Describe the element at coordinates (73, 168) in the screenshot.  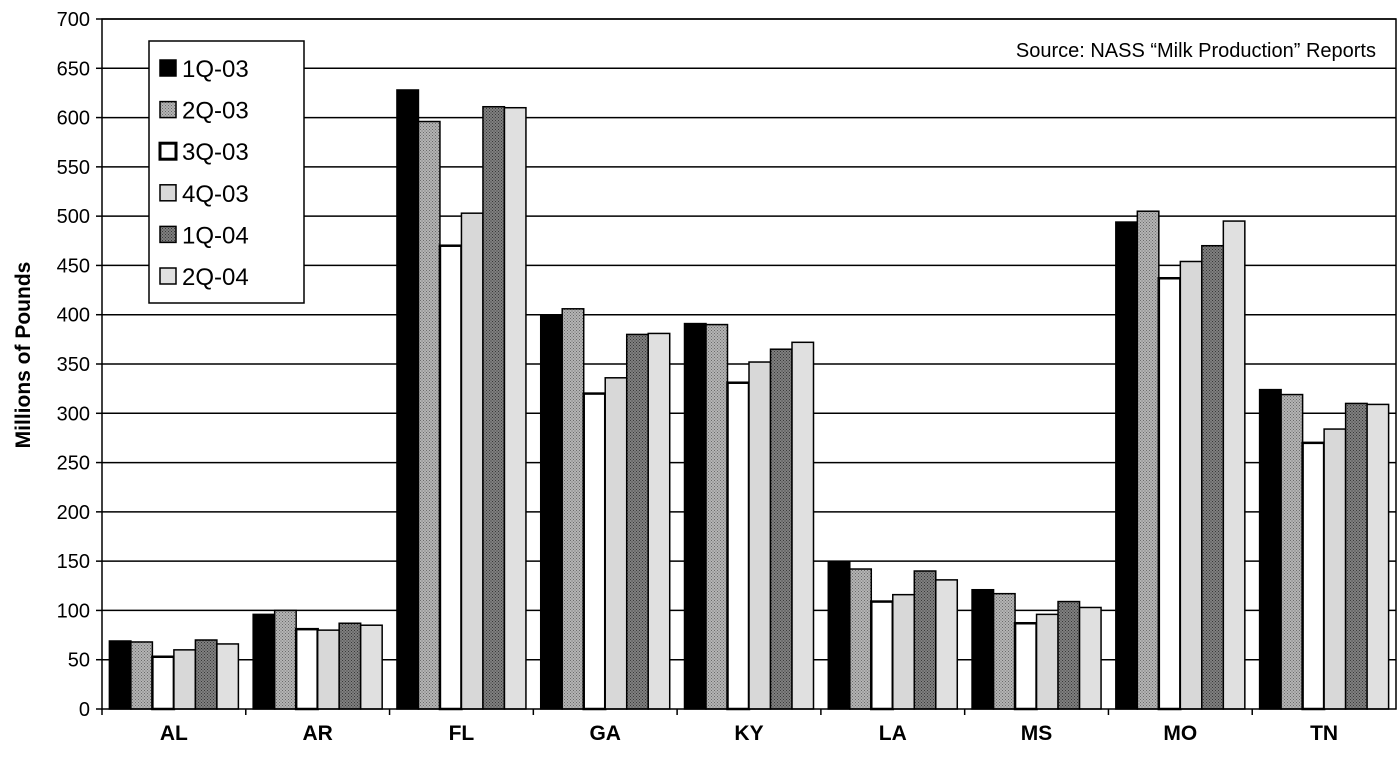
I see `y-tick-label: 550` at that location.